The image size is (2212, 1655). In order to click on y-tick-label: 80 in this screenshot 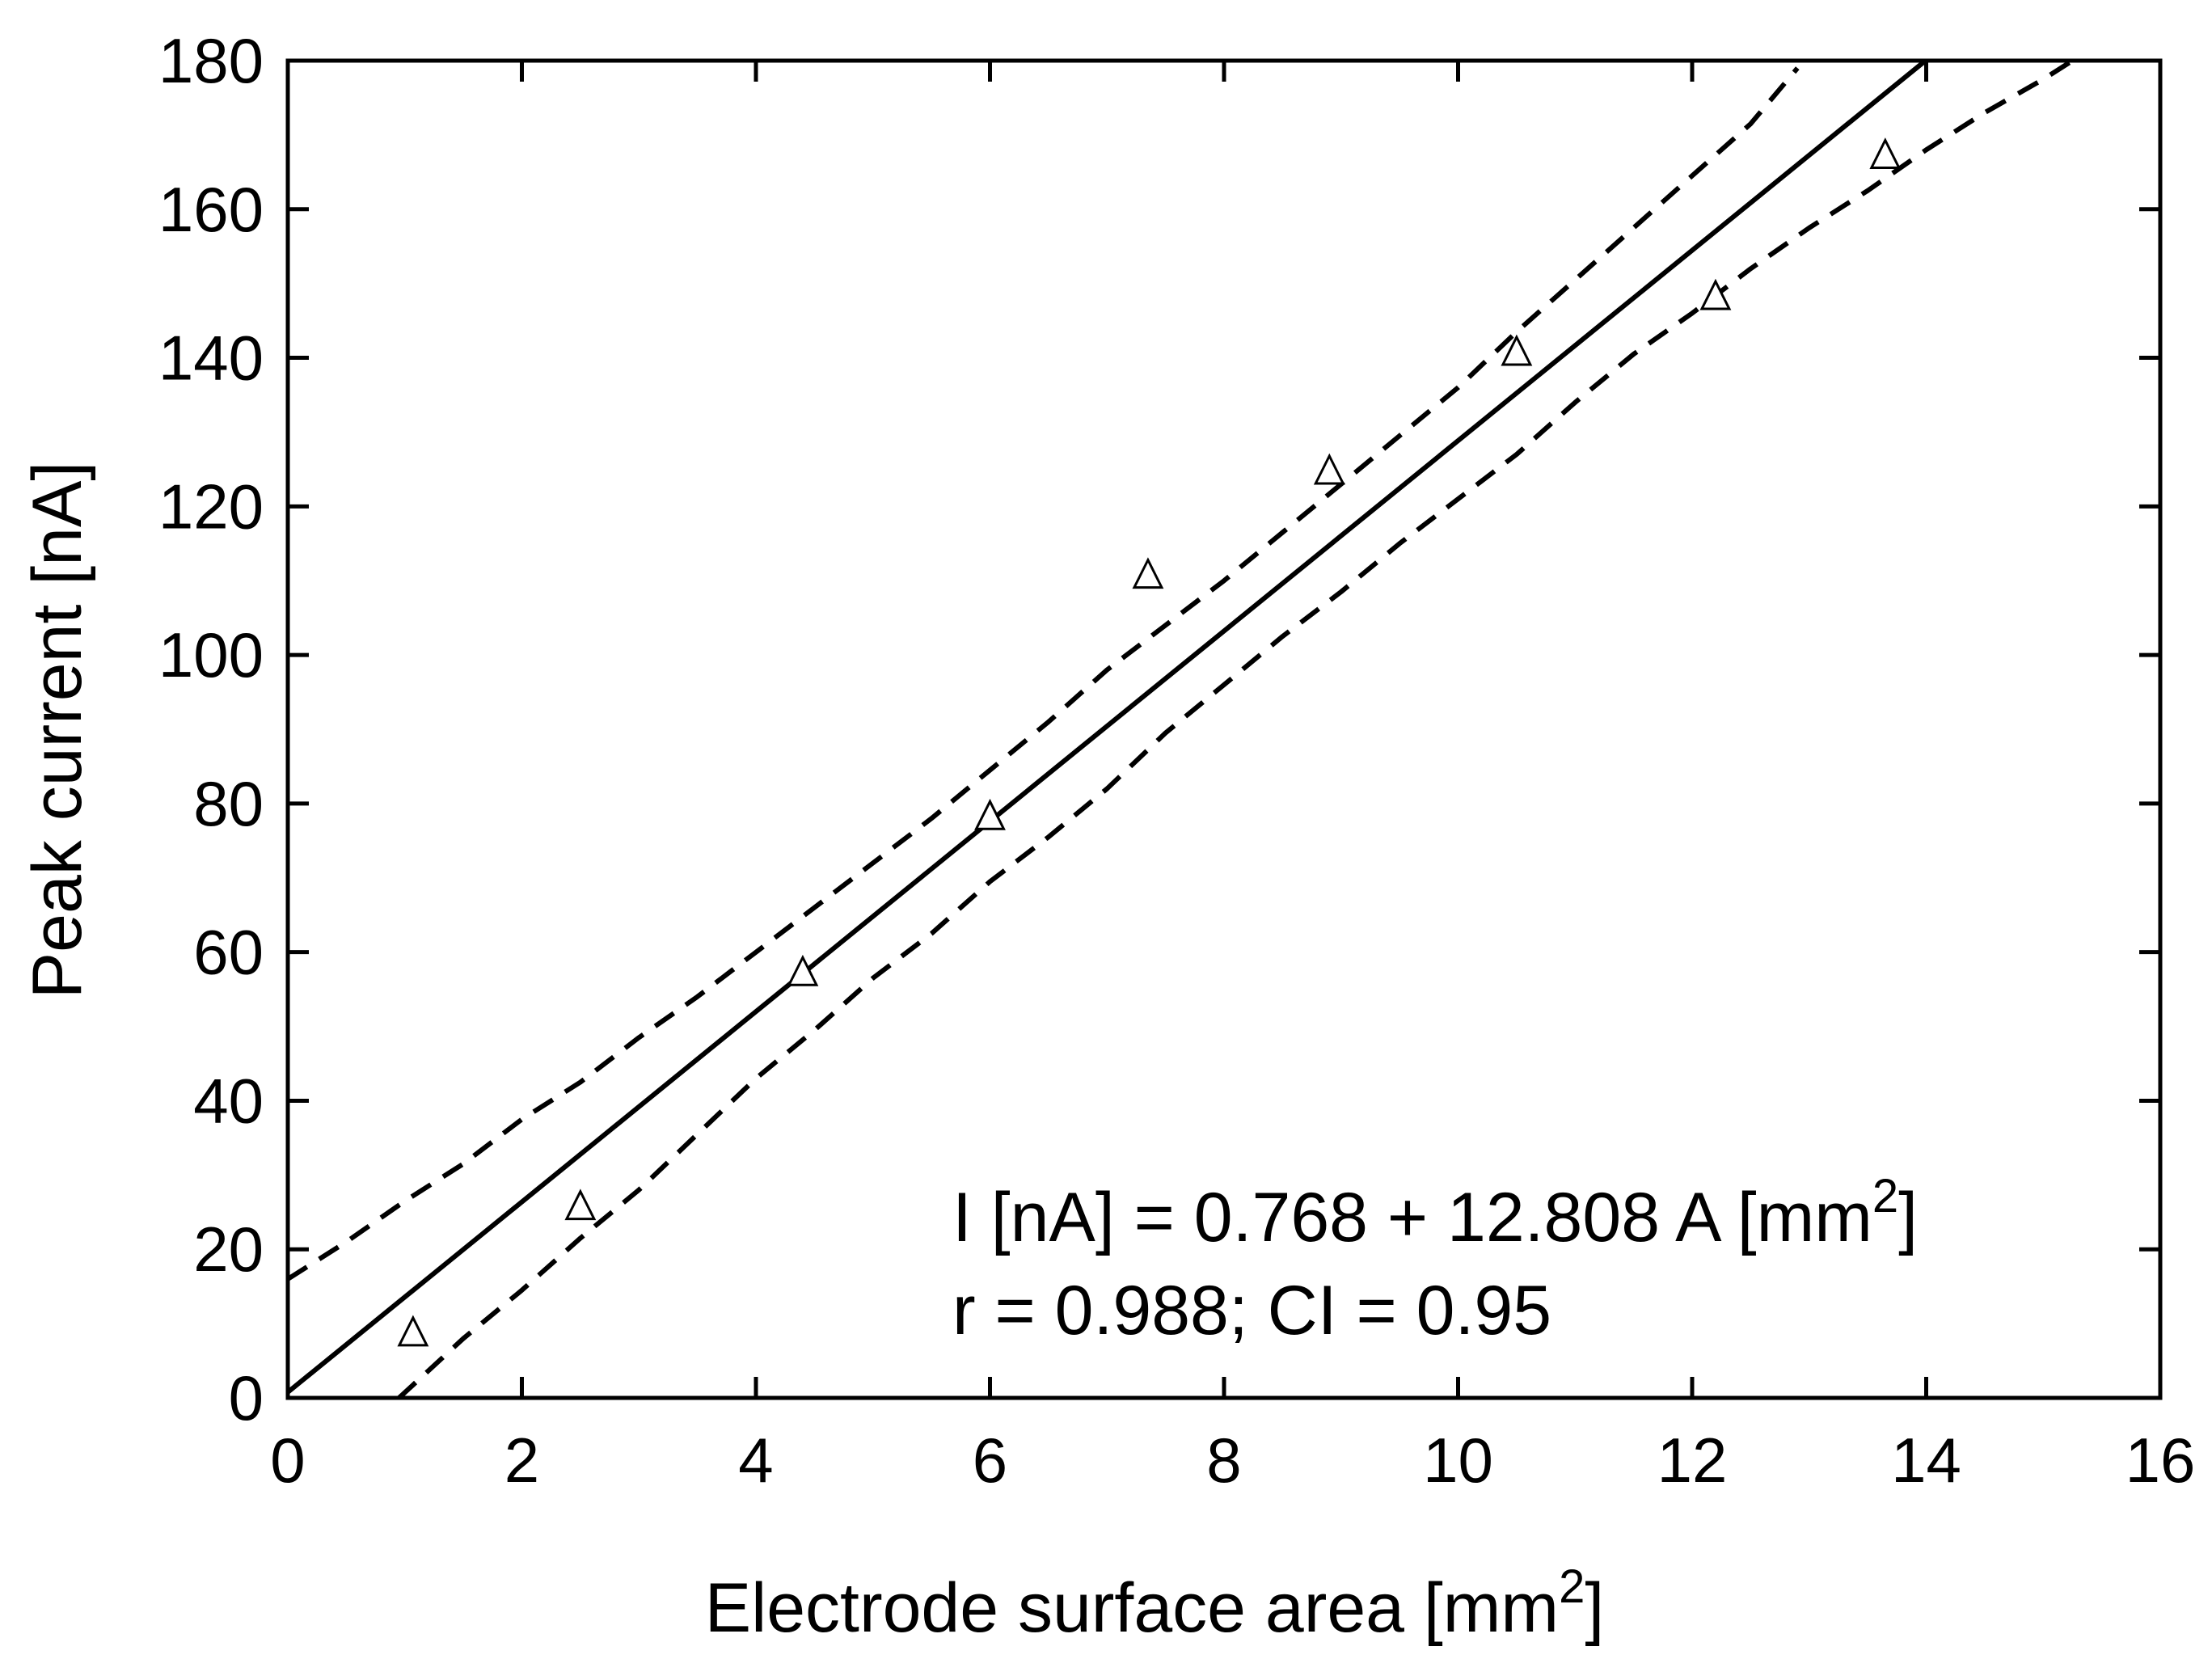, I will do `click(228, 803)`.